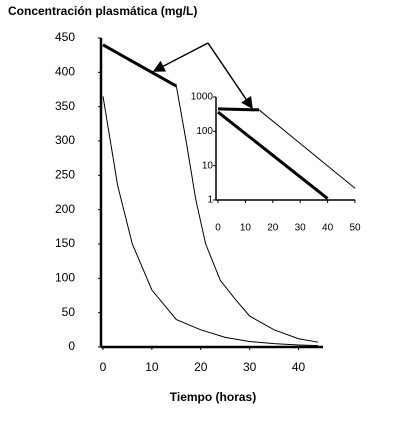  I want to click on y-tick-label: 200, so click(65, 209).